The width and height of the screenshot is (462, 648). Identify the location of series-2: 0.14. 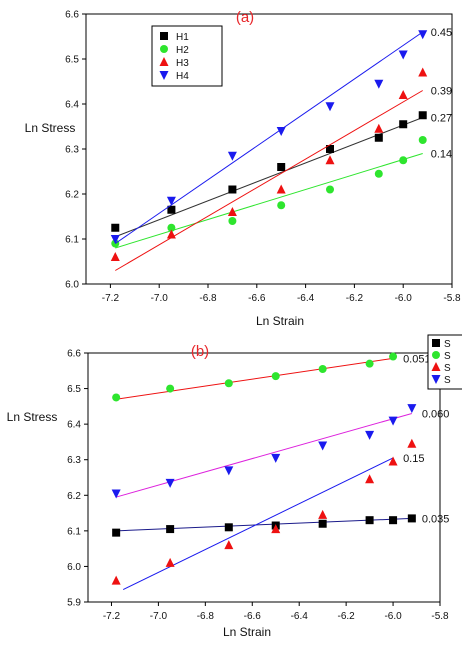
(281, 192).